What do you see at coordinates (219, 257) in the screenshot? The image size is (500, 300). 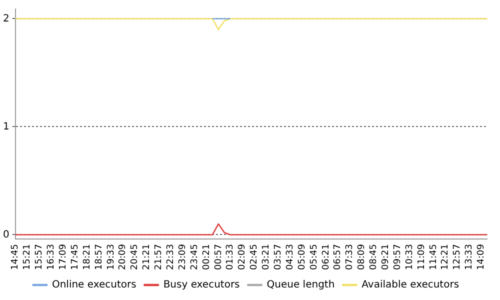 I see `x-tick-label: 00:57` at bounding box center [219, 257].